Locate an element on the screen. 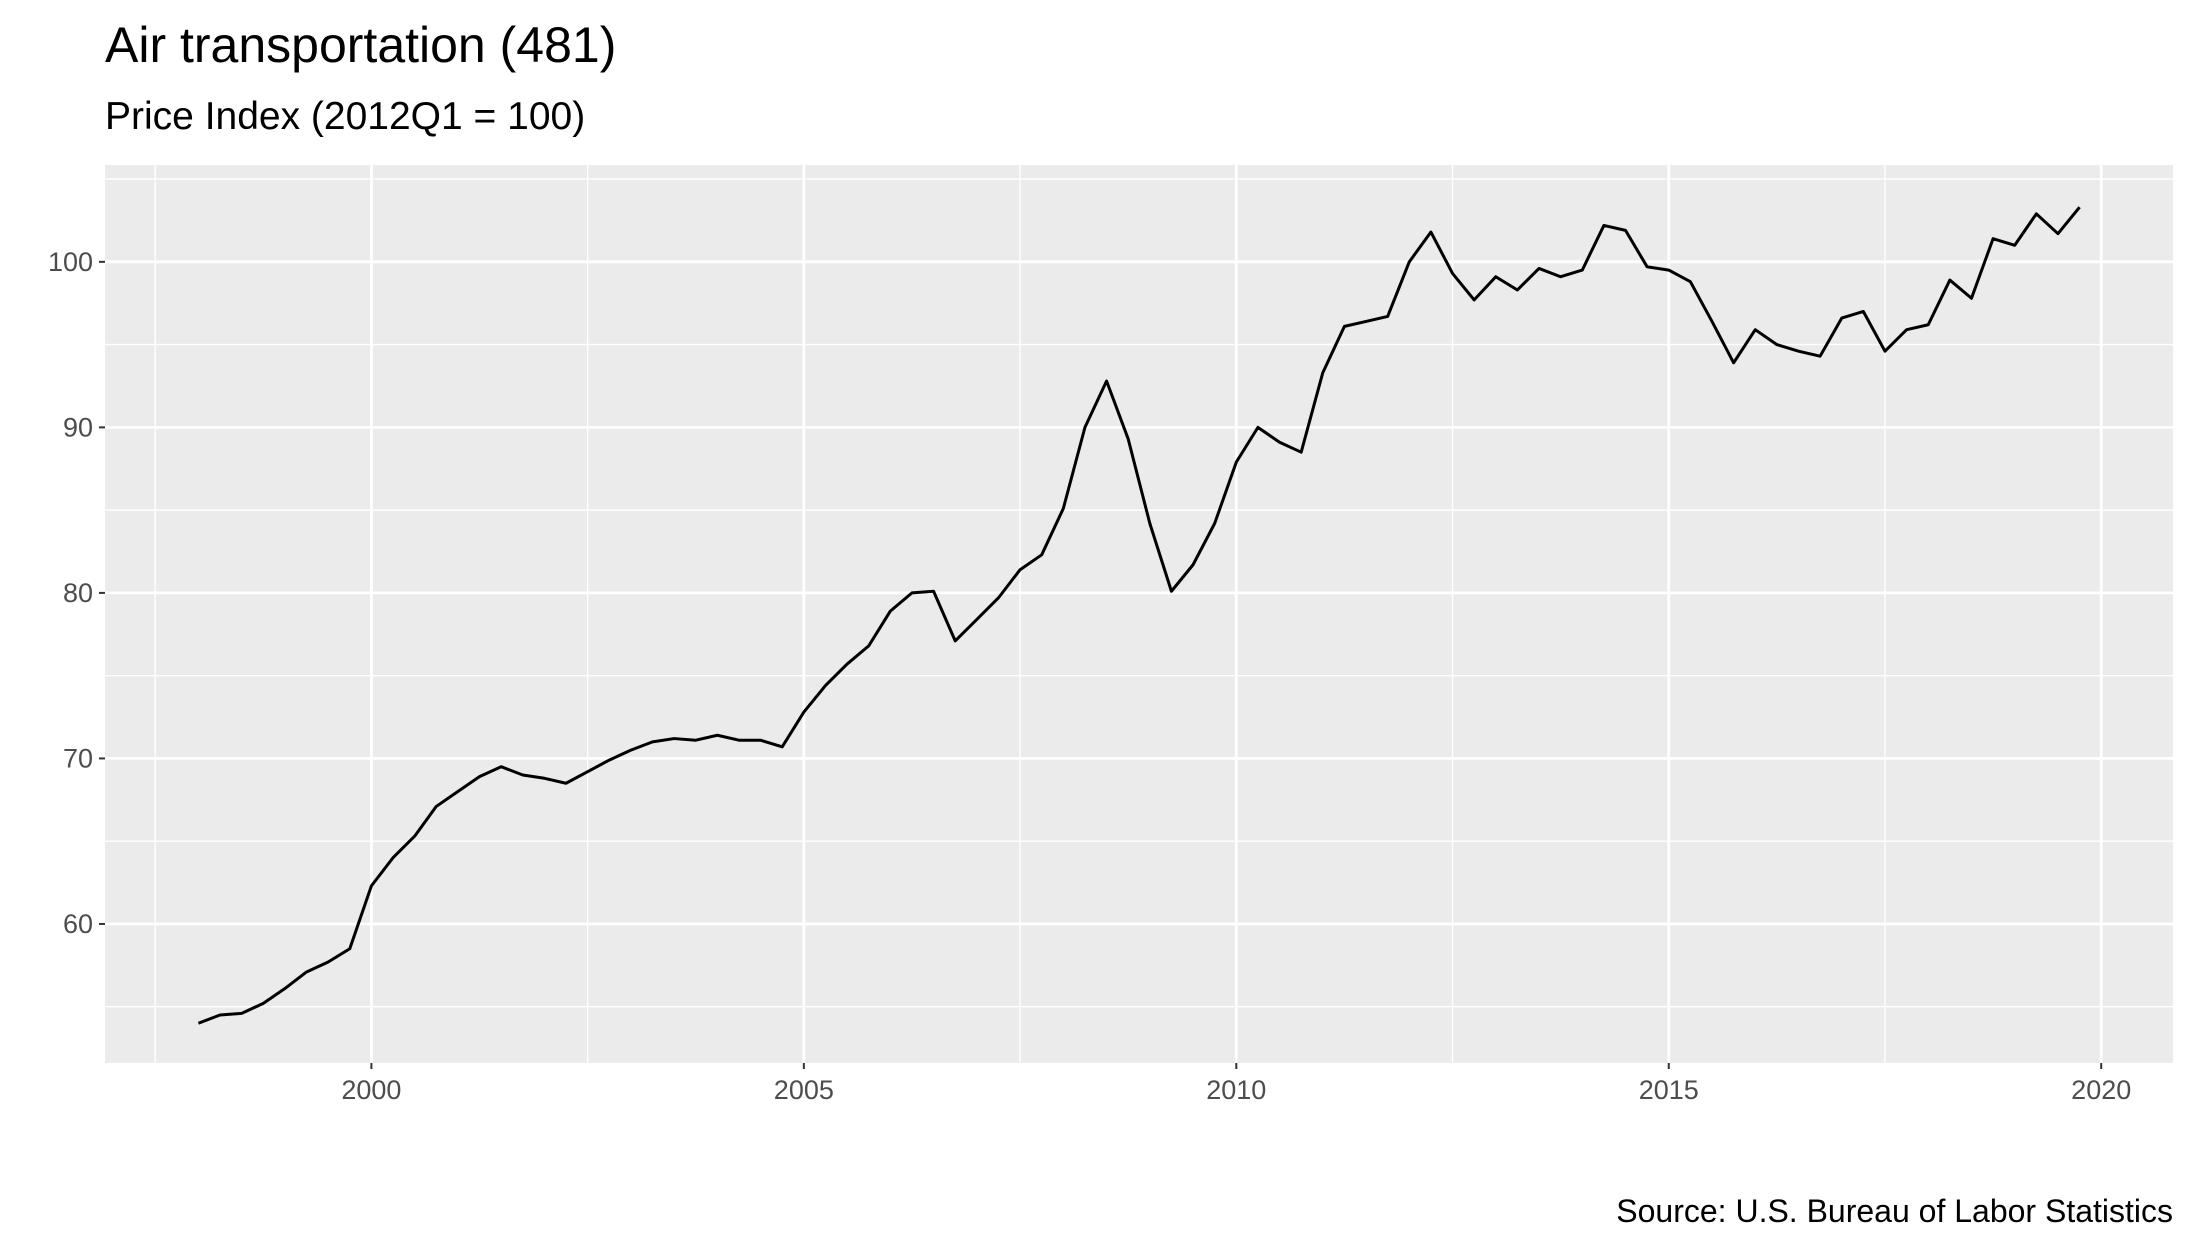 This screenshot has height=1250, width=2187. chart-subtitle: Price Index (2012Q1 = 100) is located at coordinates (345, 116).